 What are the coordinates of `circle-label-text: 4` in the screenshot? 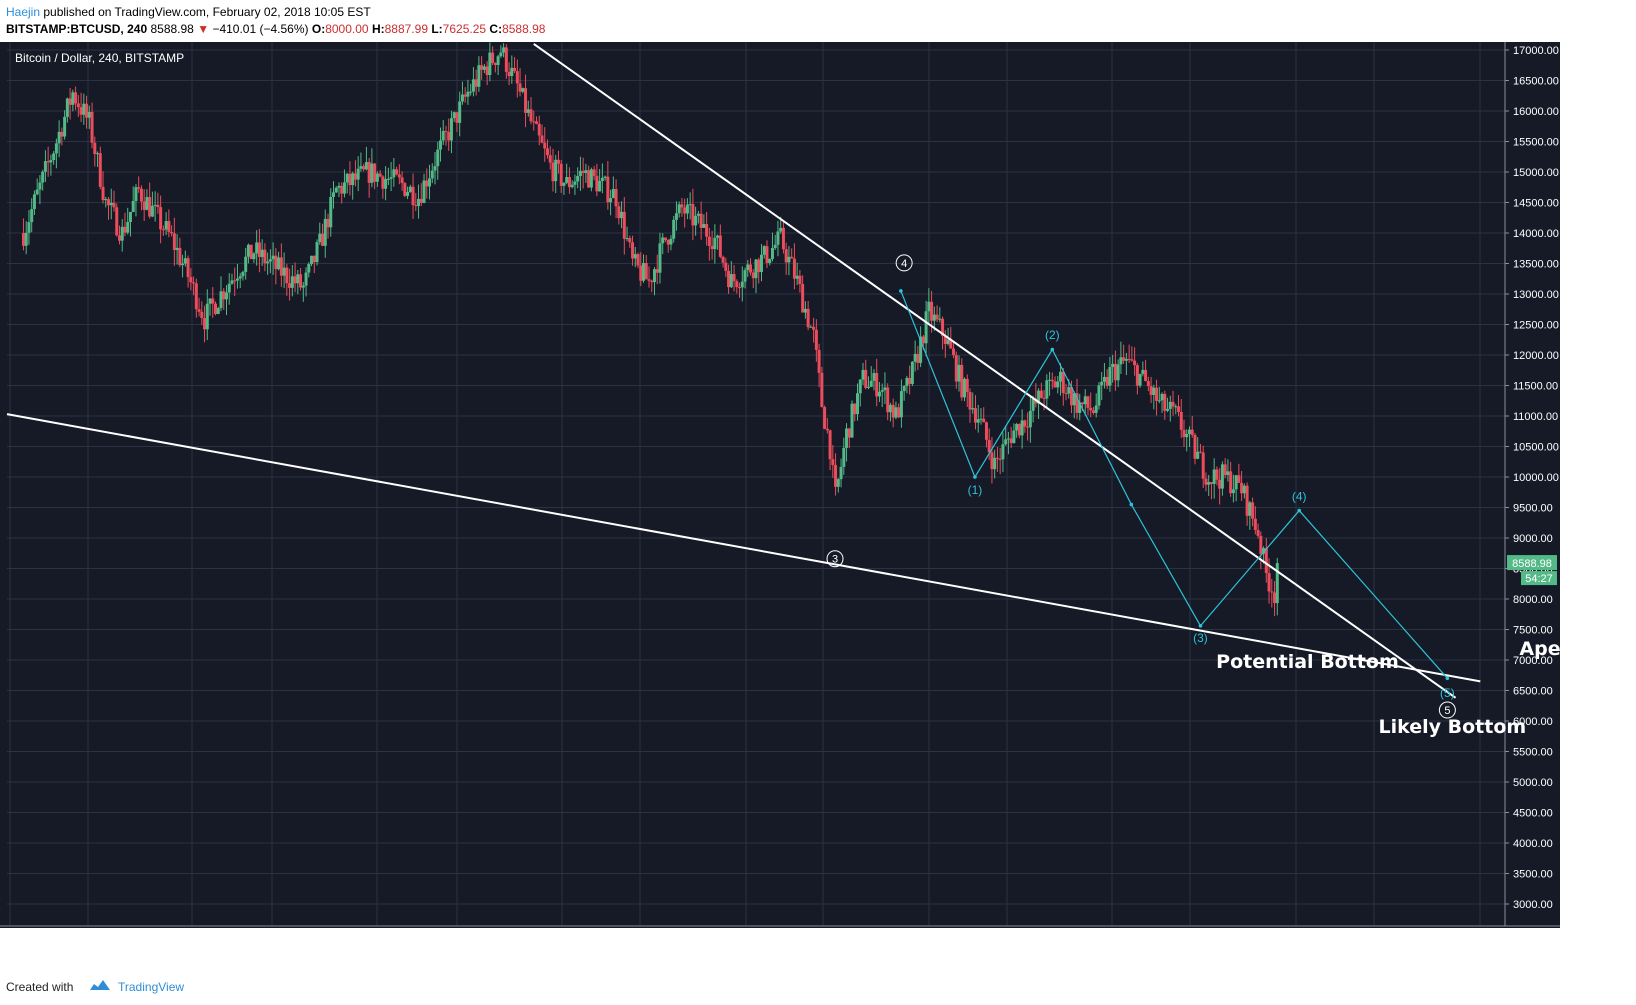 It's located at (904, 264).